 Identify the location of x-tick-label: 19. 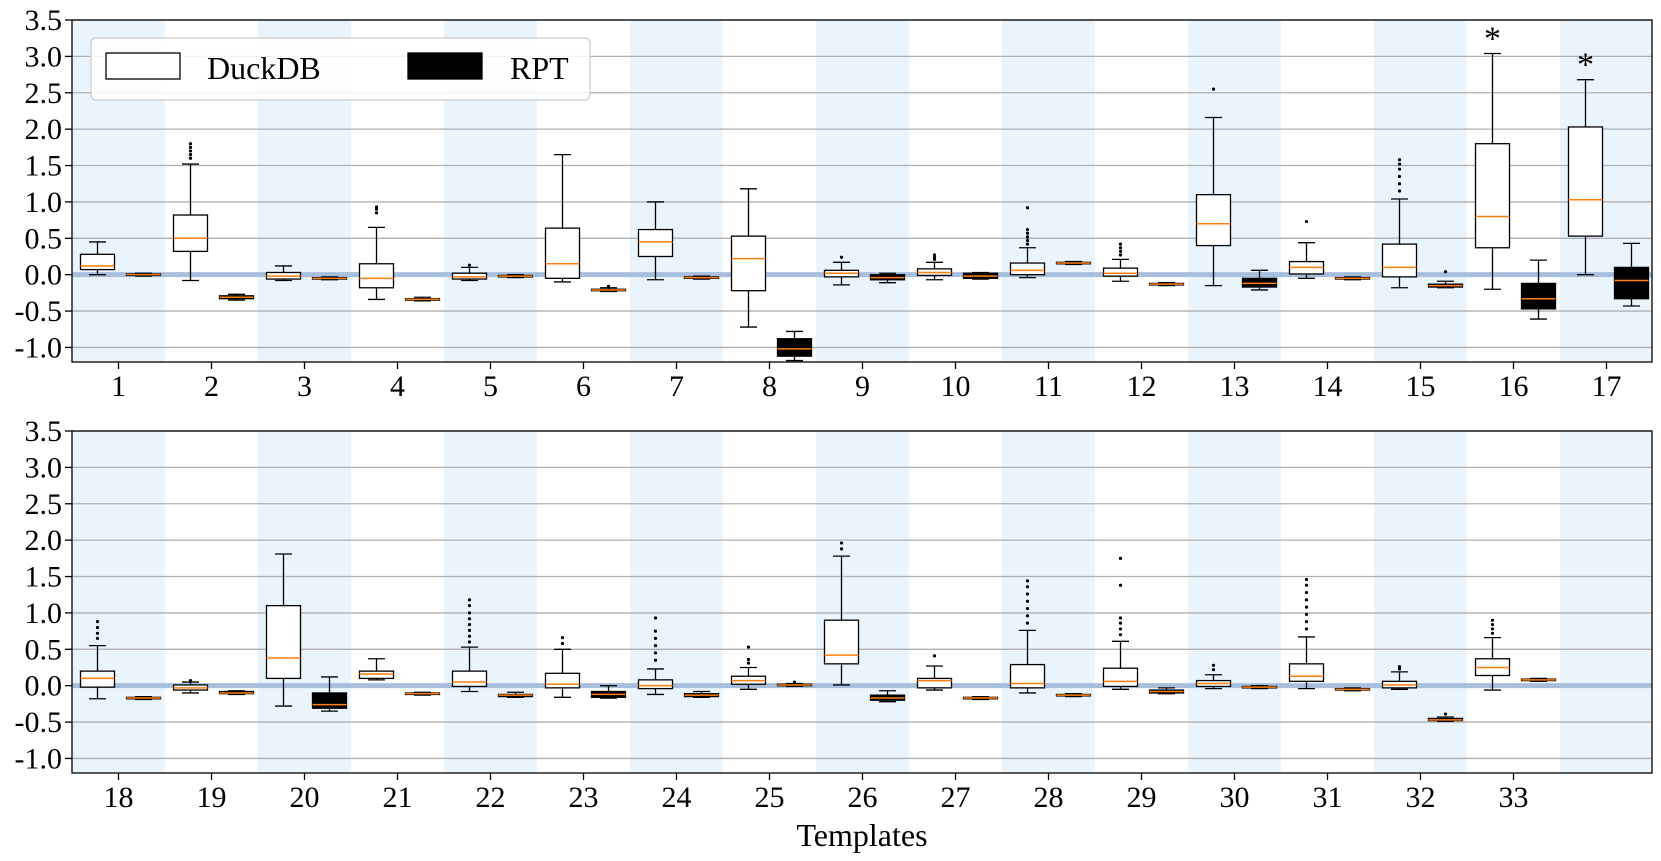
(212, 797).